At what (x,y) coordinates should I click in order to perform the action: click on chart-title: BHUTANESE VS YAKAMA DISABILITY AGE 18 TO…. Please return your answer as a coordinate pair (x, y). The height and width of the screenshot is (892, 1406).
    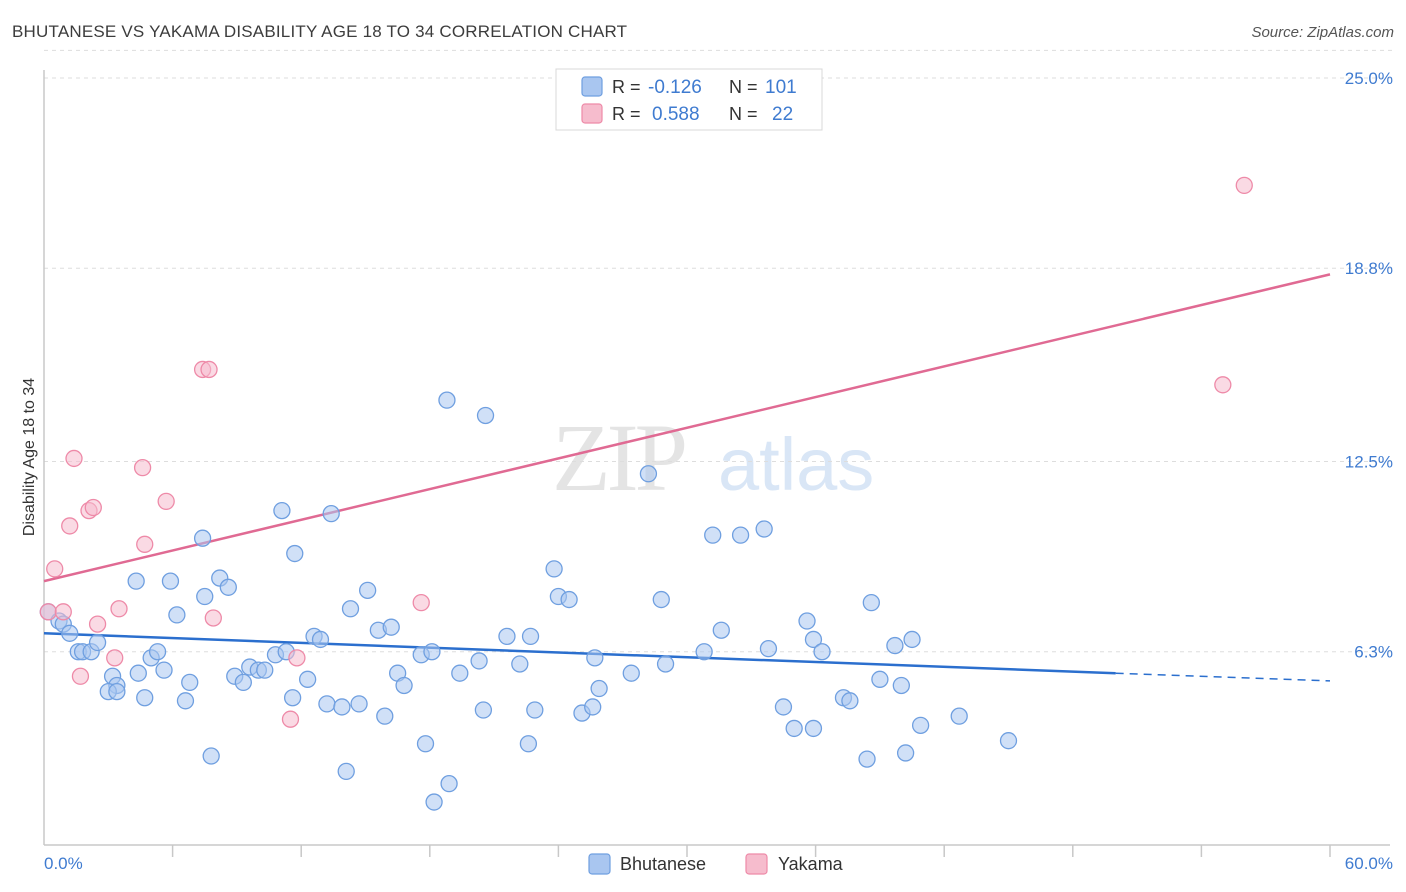
    Looking at the image, I should click on (320, 31).